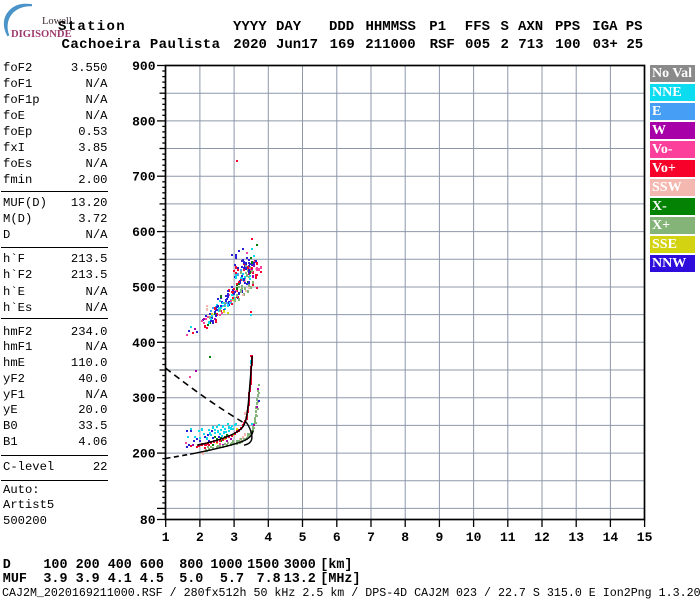 Image resolution: width=700 pixels, height=600 pixels. What do you see at coordinates (144, 232) in the screenshot?
I see `svg-text: 600` at bounding box center [144, 232].